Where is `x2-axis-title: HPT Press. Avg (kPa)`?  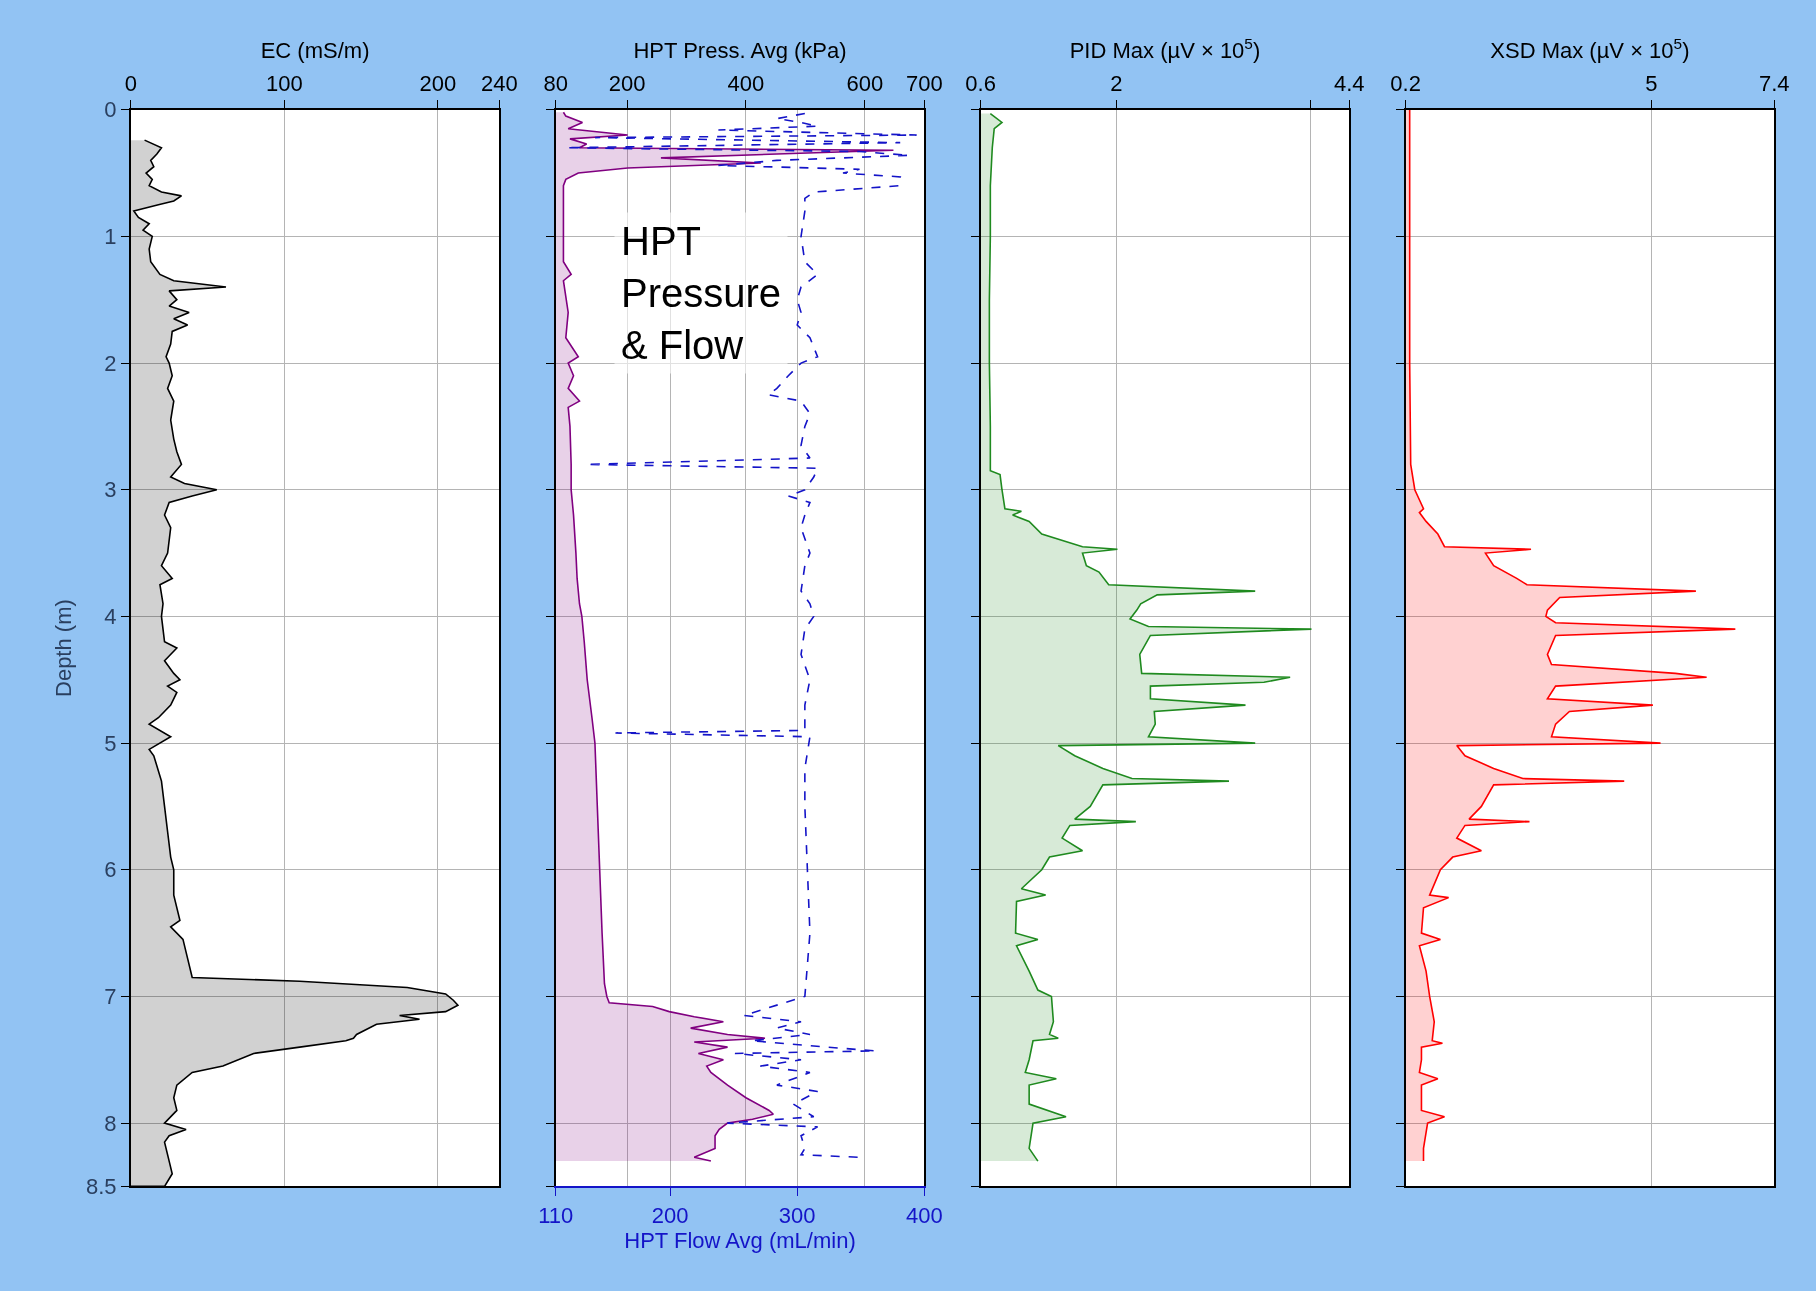 x2-axis-title: HPT Press. Avg (kPa) is located at coordinates (740, 51).